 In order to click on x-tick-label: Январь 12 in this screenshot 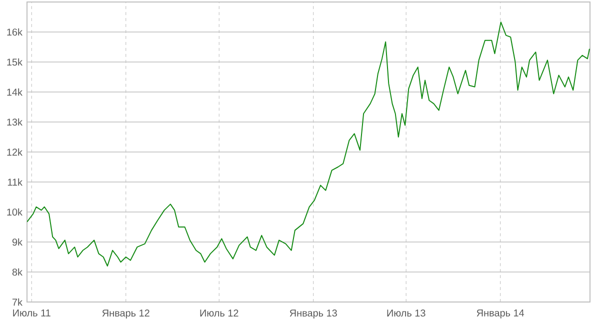, I will do `click(126, 314)`.